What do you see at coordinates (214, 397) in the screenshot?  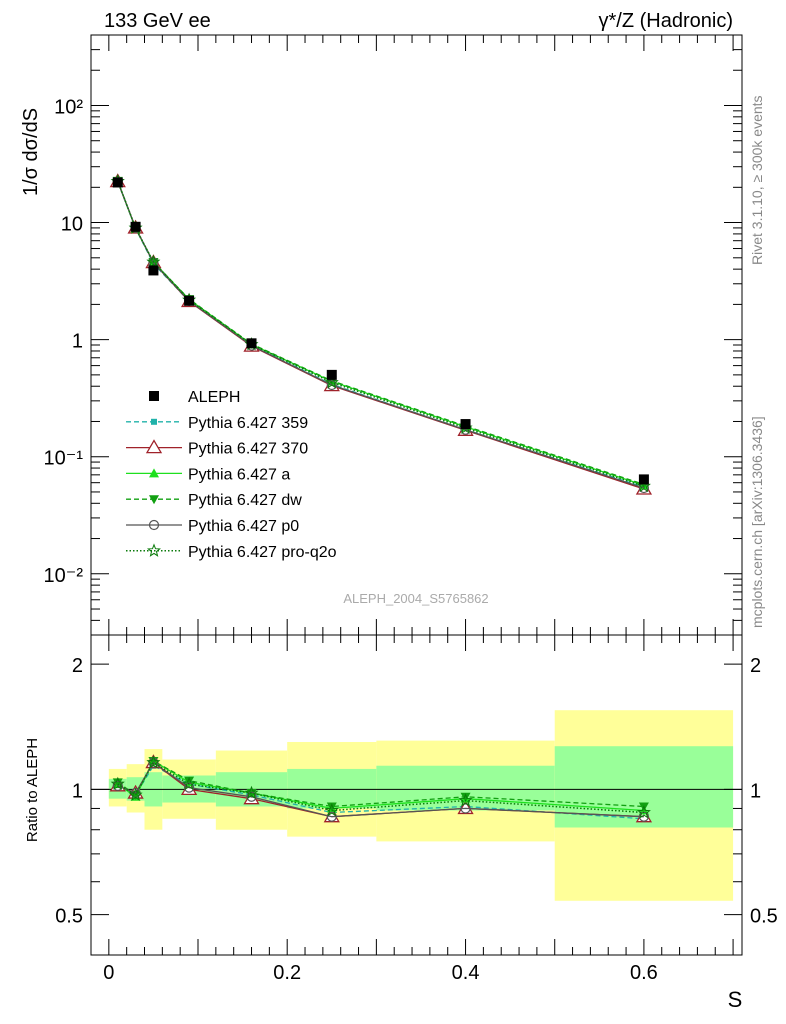 I see `legend-label-data: ALEPH` at bounding box center [214, 397].